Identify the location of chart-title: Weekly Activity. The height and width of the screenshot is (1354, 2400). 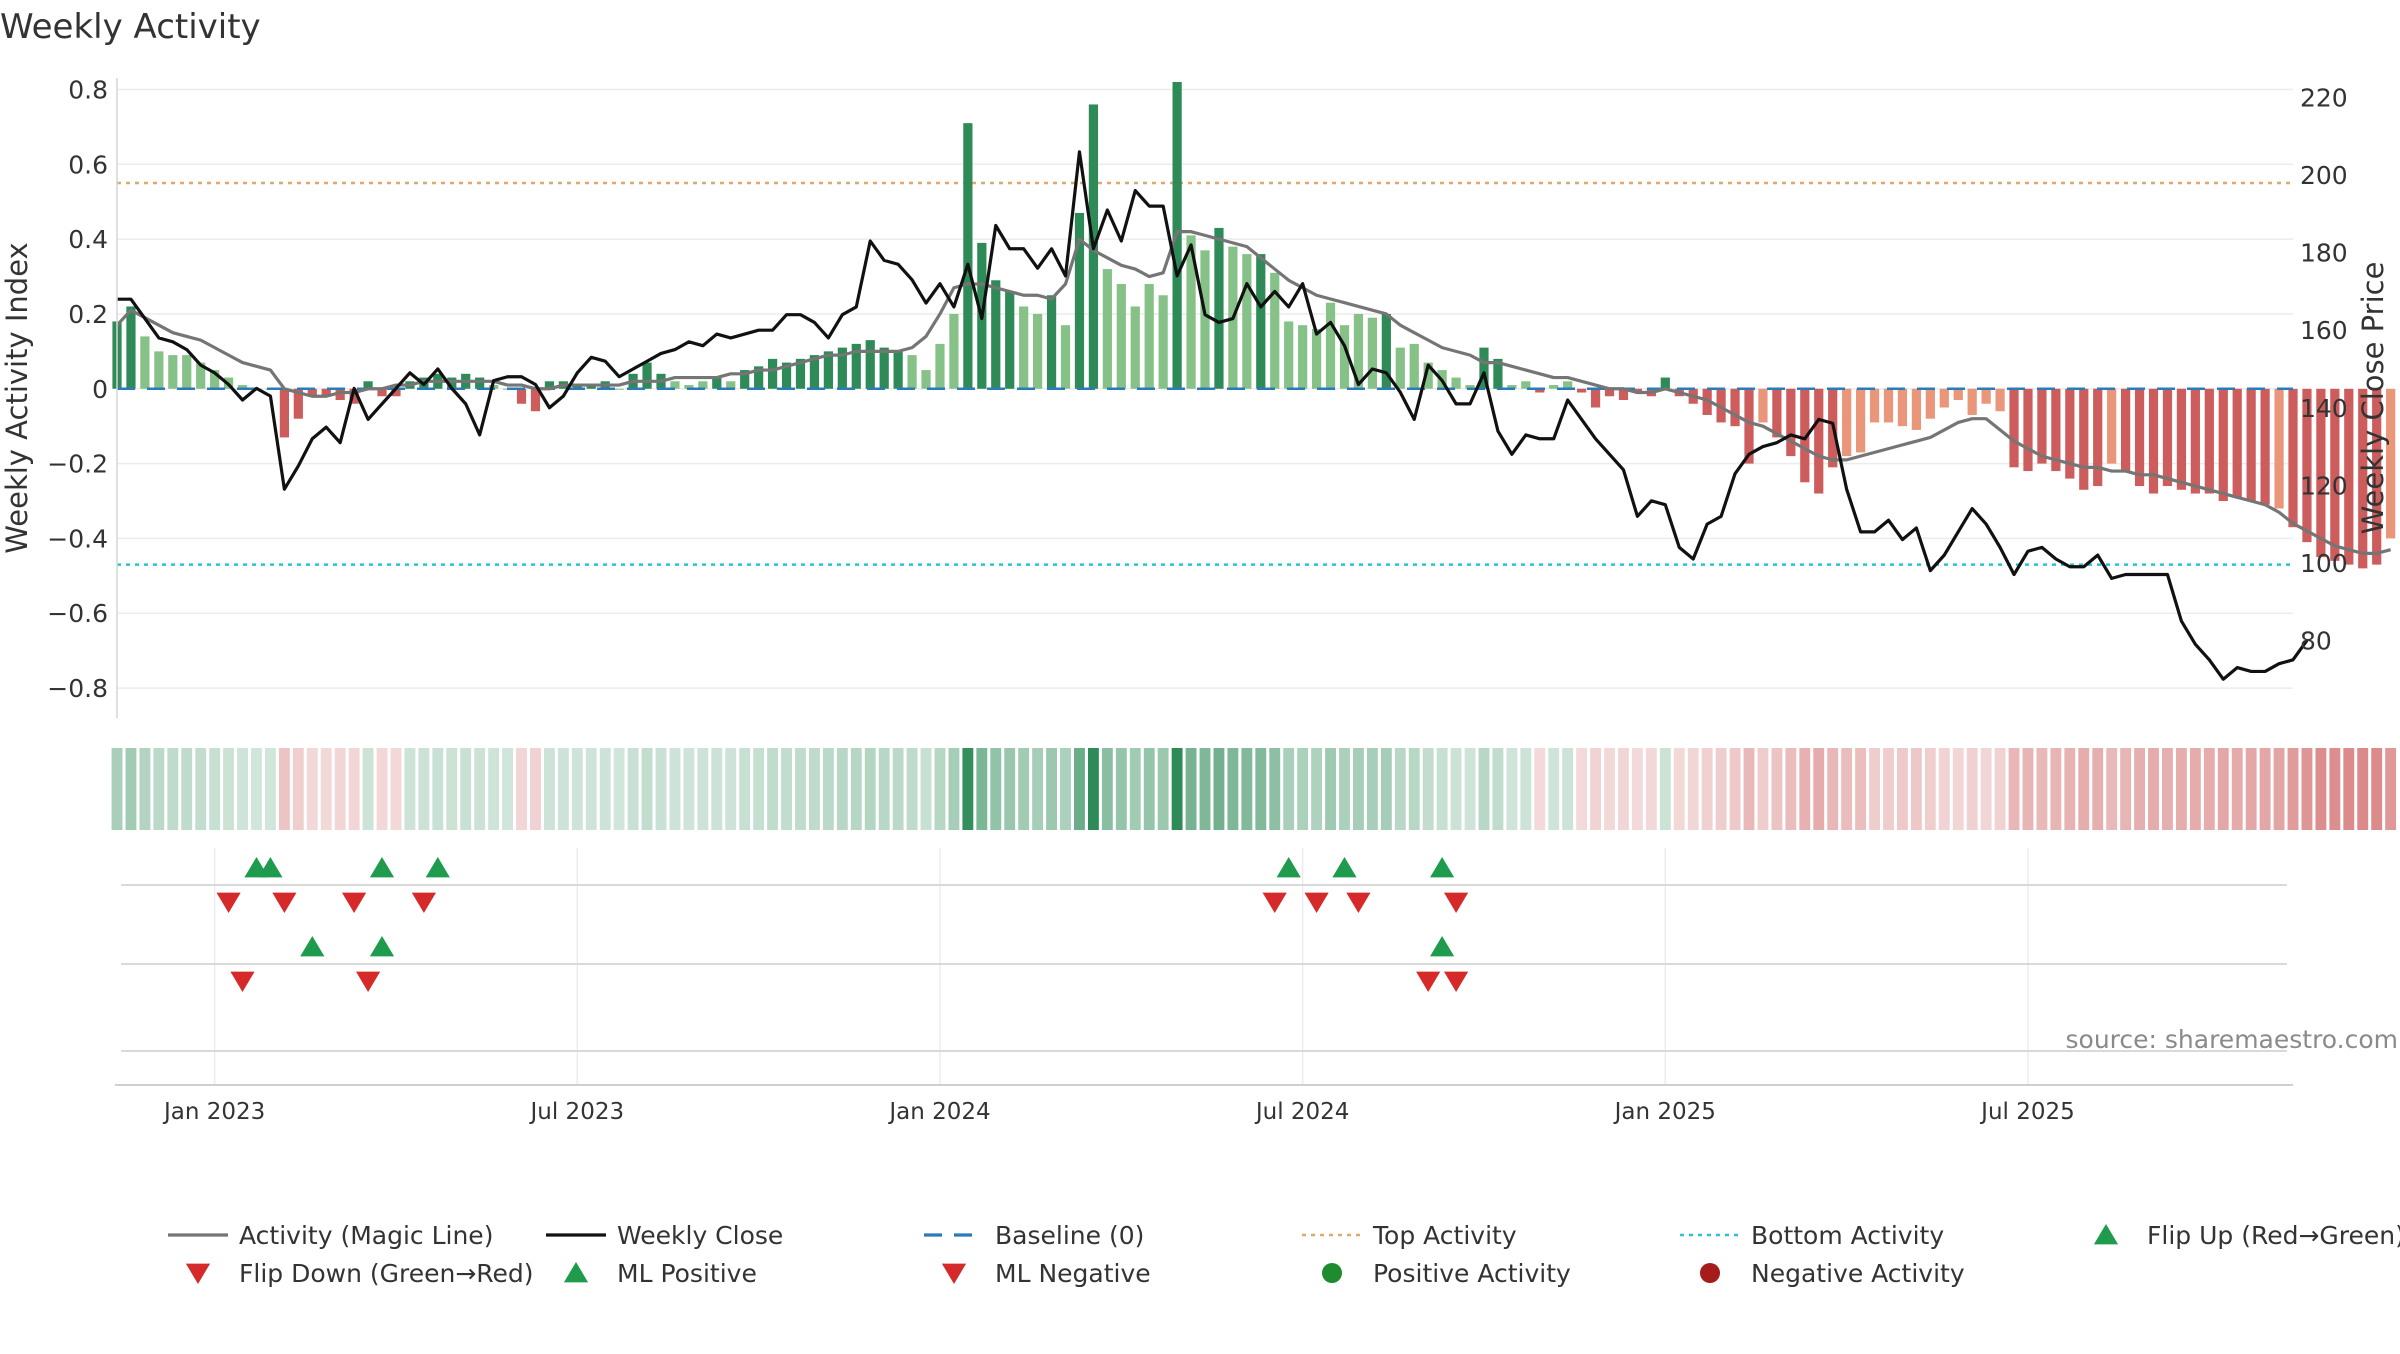
(130, 27).